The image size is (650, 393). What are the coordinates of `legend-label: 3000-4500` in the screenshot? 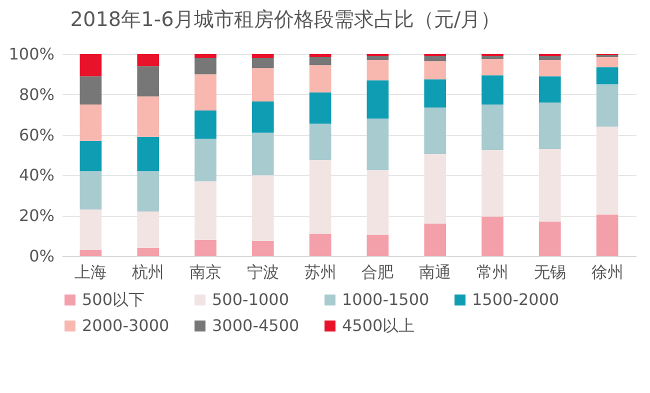 It's located at (256, 325).